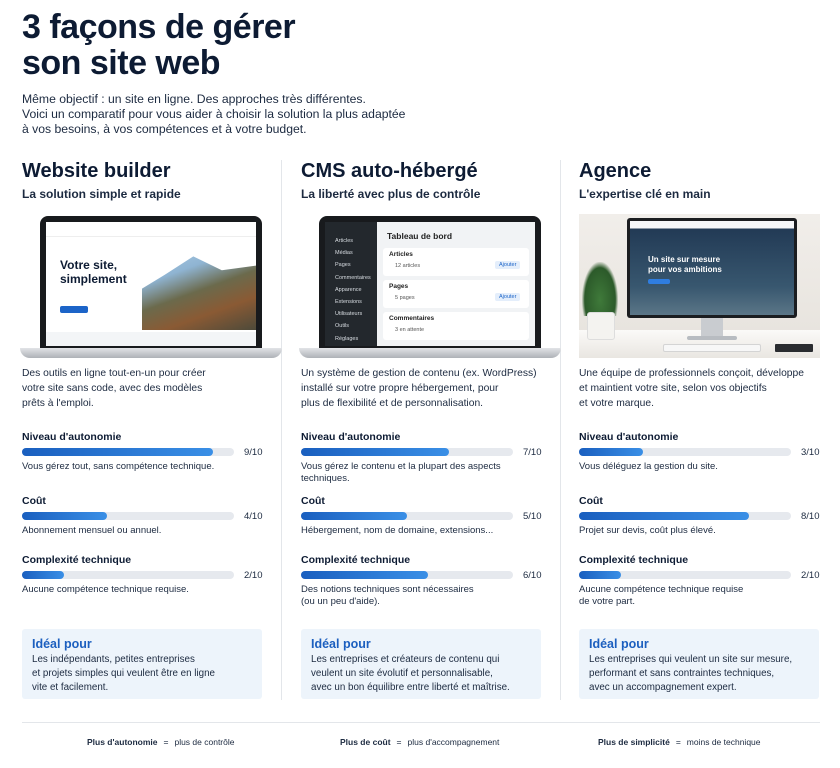  What do you see at coordinates (89, 265) in the screenshot?
I see `hero-text: Votre site,` at bounding box center [89, 265].